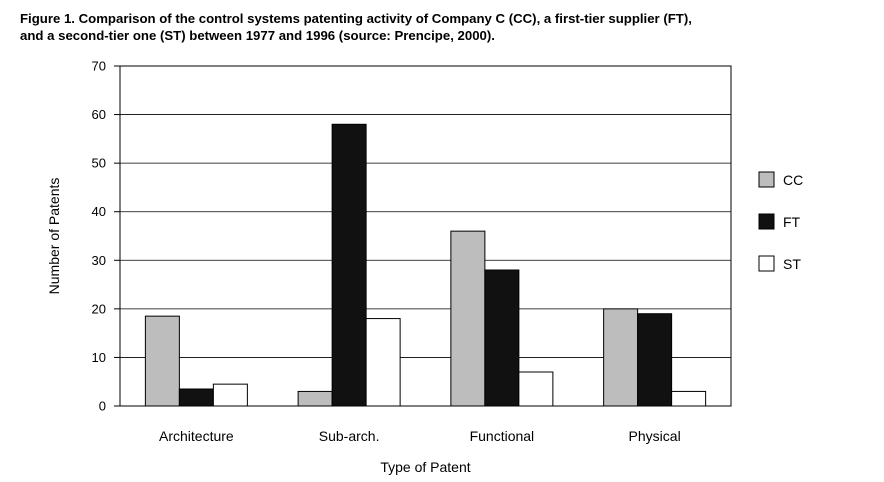 The height and width of the screenshot is (482, 884). Describe the element at coordinates (792, 222) in the screenshot. I see `legend-label-ft: FT` at that location.